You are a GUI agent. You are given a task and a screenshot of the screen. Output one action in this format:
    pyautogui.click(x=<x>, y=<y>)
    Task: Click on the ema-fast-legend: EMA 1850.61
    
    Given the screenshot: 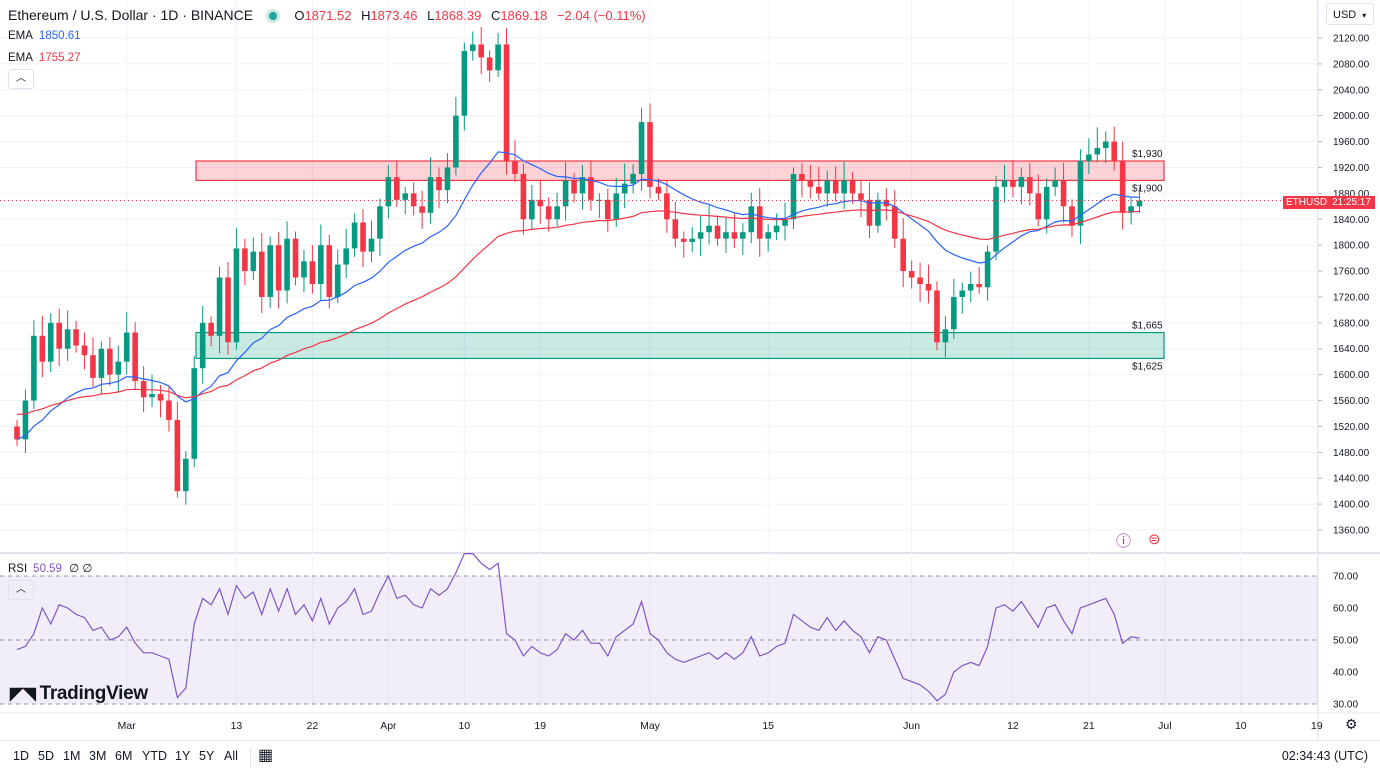 What is the action you would take?
    pyautogui.click(x=44, y=36)
    